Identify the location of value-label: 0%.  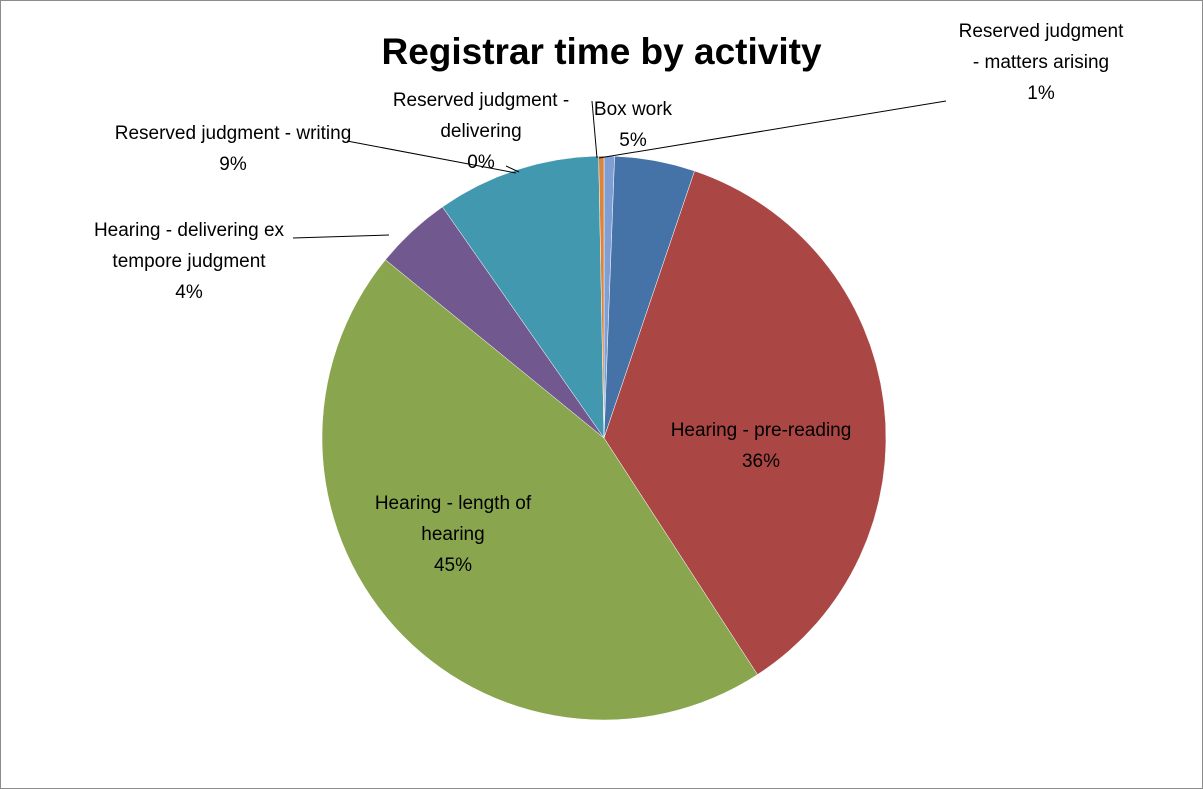
(481, 162).